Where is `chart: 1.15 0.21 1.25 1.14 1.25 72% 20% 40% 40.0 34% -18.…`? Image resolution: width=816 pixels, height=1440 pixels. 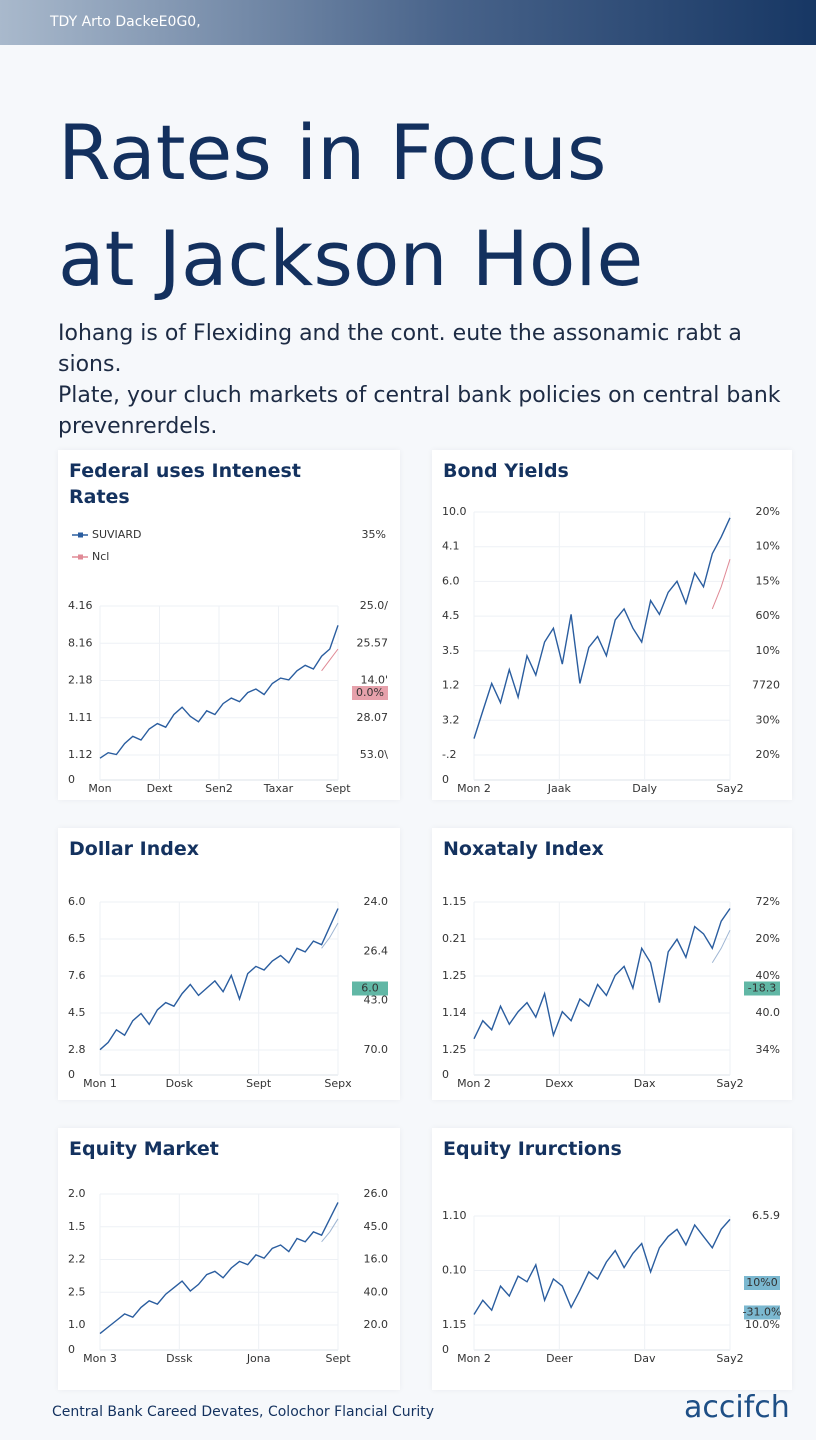
chart: 1.15 0.21 1.25 1.14 1.25 72% 20% 40% 40.0 34% -18.… is located at coordinates (611, 992).